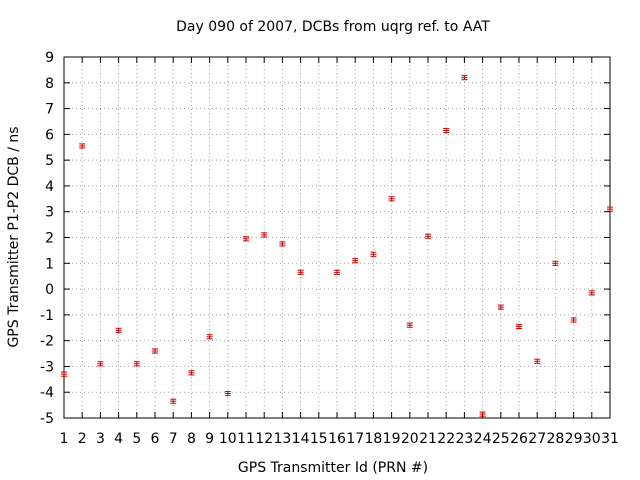 The image size is (640, 480). Describe the element at coordinates (428, 439) in the screenshot. I see `x-tick-label: 21` at that location.